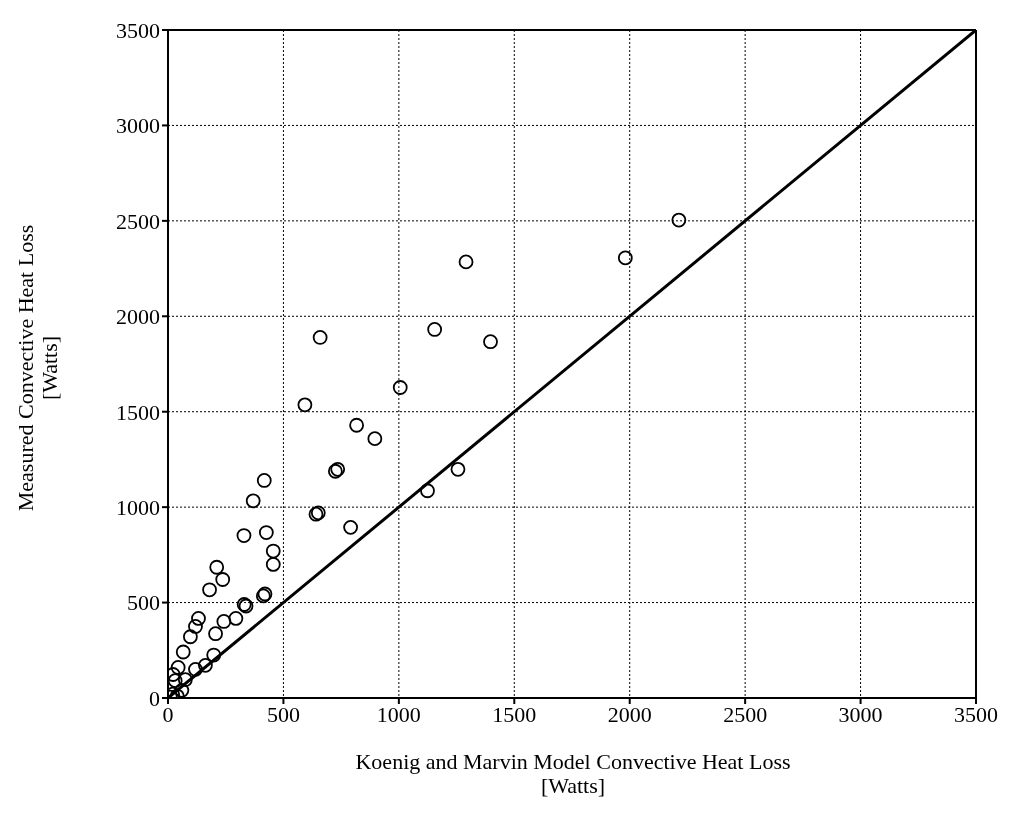 The width and height of the screenshot is (1023, 820). I want to click on y-tick-label: 500, so click(143, 603).